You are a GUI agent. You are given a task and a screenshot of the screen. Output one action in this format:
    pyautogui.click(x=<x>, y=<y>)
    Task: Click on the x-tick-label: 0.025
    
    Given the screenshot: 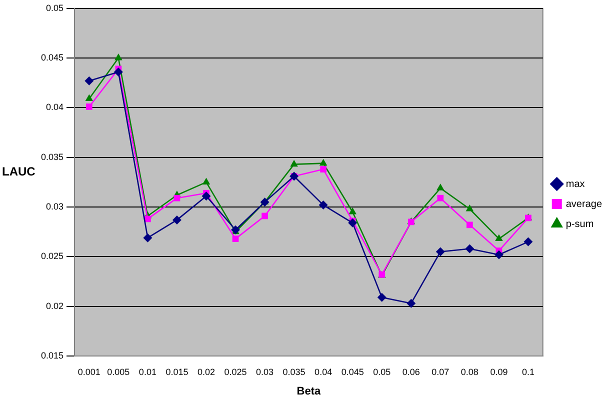 What is the action you would take?
    pyautogui.click(x=235, y=371)
    